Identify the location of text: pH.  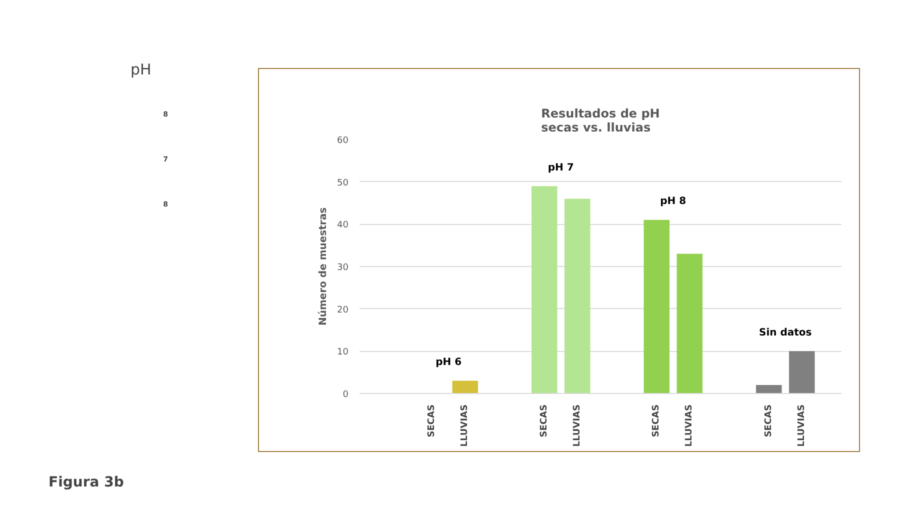
(141, 69).